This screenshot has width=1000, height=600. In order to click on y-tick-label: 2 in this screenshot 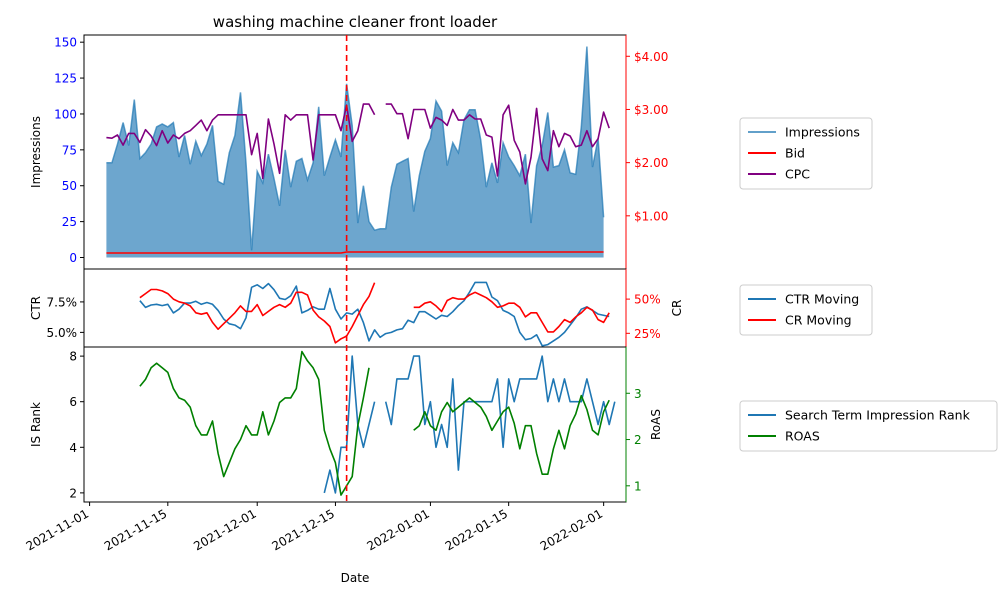, I will do `click(73, 493)`.